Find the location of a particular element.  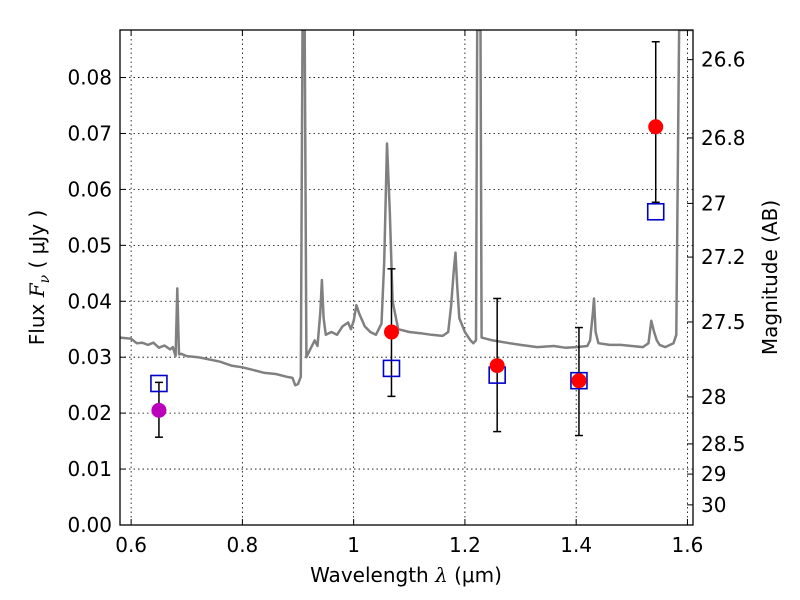

y-tick-label: 0.05 is located at coordinates (89, 245).